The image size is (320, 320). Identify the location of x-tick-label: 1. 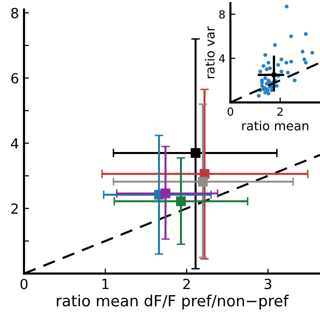
(105, 284).